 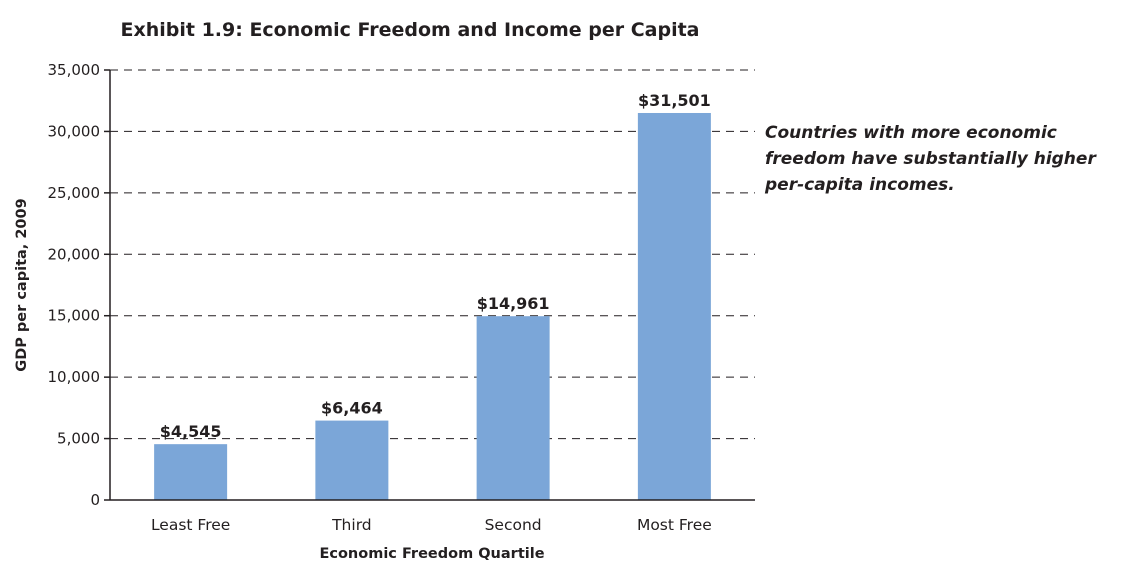 What do you see at coordinates (74, 316) in the screenshot?
I see `y-tick-label: 15,000` at bounding box center [74, 316].